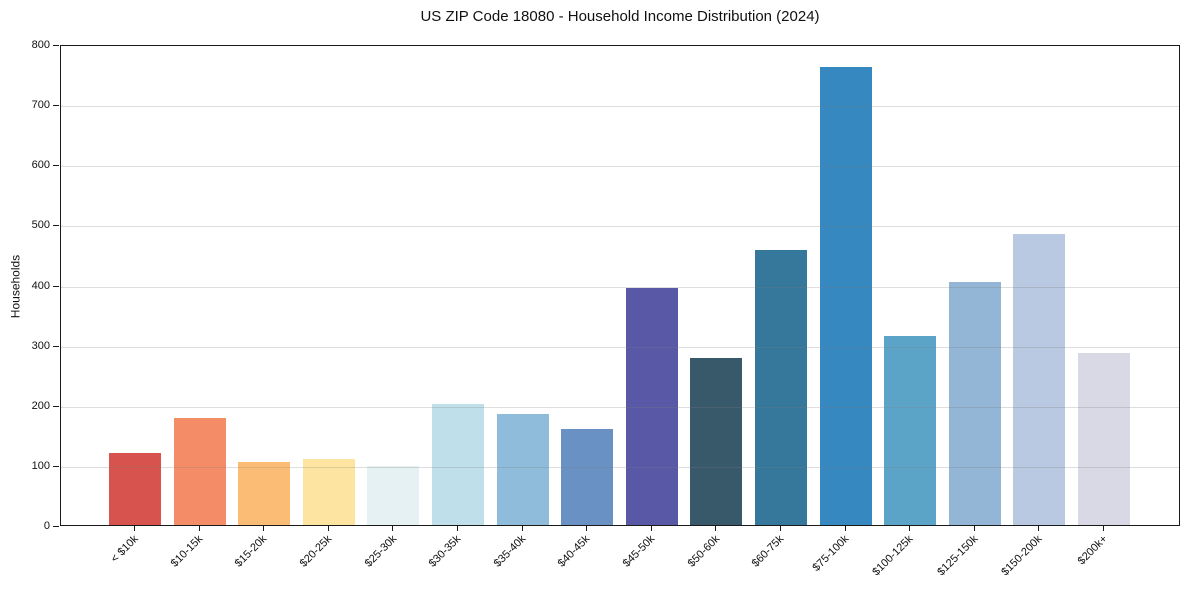 The image size is (1189, 590). Describe the element at coordinates (1022, 556) in the screenshot. I see `x-tick-label-$150-200k: $150-200k` at that location.